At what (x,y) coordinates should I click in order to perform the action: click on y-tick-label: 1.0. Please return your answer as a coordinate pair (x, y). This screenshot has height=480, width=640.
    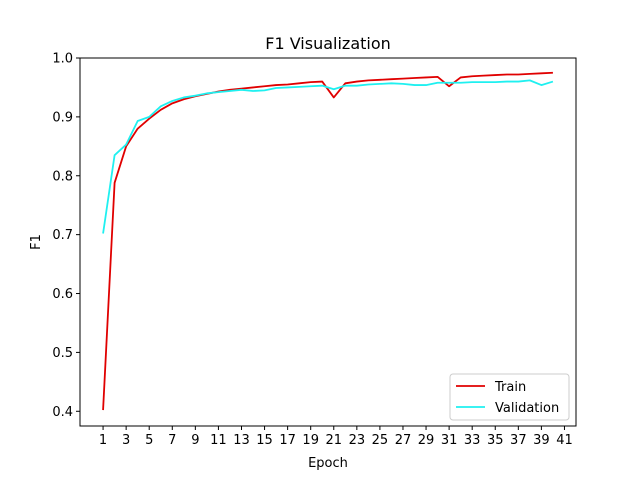
    Looking at the image, I should click on (62, 59).